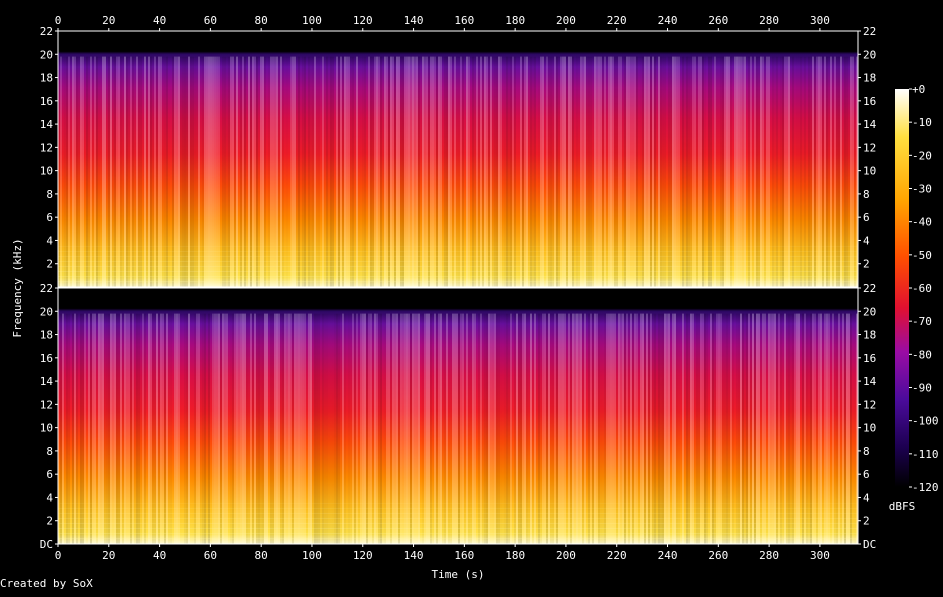 The height and width of the screenshot is (597, 943). Describe the element at coordinates (617, 20) in the screenshot. I see `x-tick-label-top: 220` at that location.